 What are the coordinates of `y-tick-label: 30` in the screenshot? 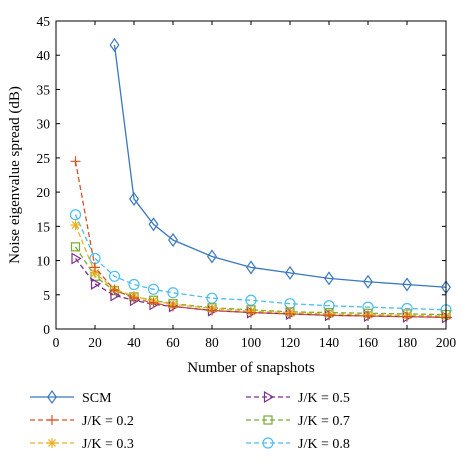 It's located at (44, 124).